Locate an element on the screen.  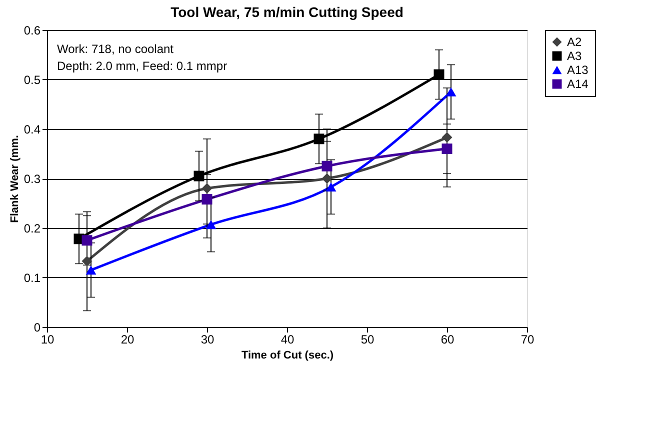
y-tick-label: 0.1 is located at coordinates (32, 278).